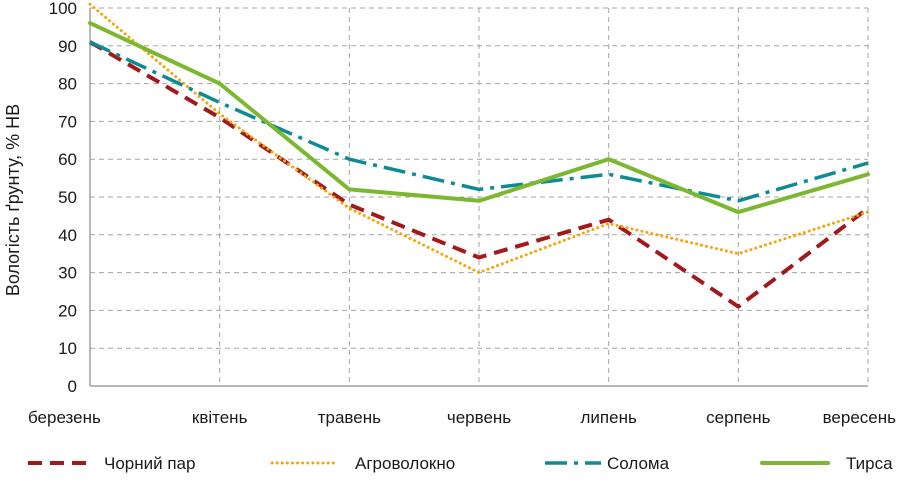 The width and height of the screenshot is (900, 487). I want to click on y-tick-label: 50, so click(67, 197).